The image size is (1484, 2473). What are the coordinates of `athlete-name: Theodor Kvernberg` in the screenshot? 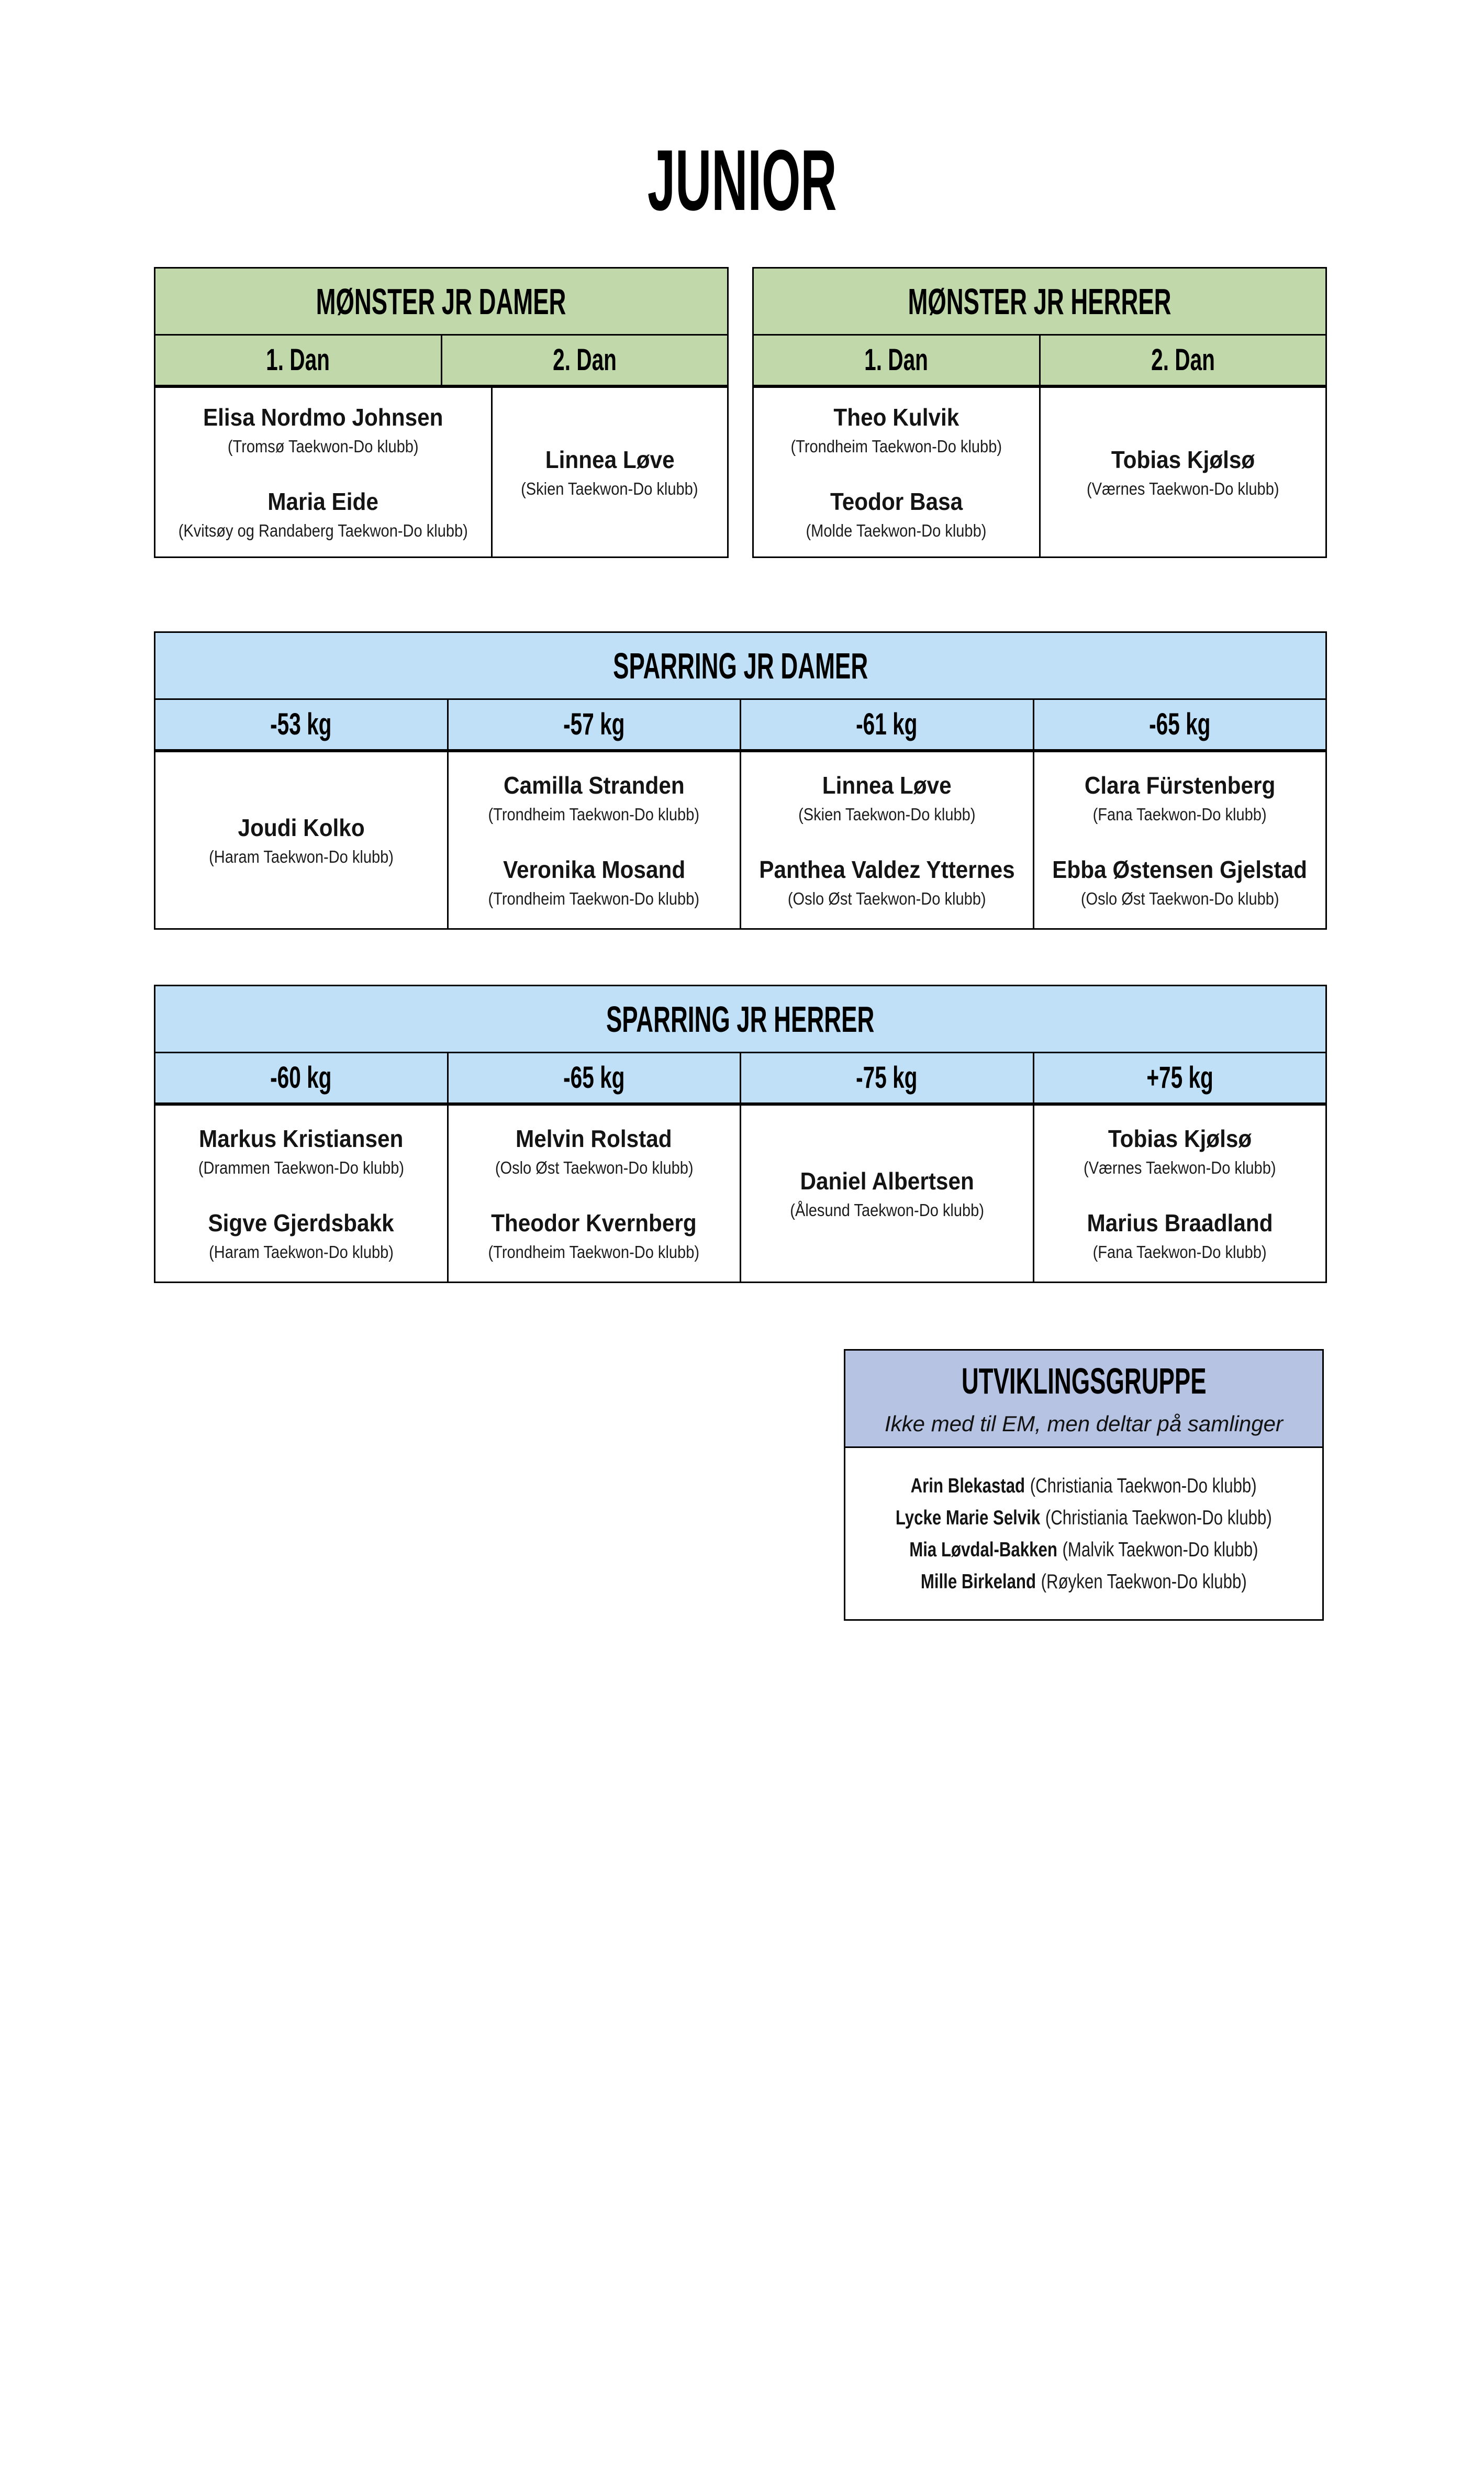 It's located at (594, 1222).